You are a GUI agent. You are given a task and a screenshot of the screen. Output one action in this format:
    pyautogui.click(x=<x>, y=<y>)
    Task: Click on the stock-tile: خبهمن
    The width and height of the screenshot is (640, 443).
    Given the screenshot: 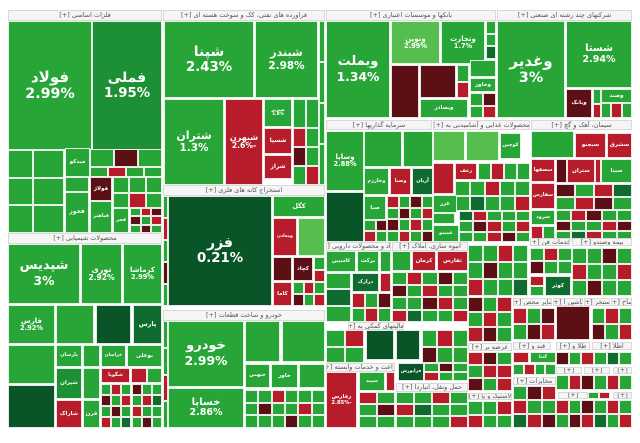 What is the action you would take?
    pyautogui.click(x=257, y=376)
    